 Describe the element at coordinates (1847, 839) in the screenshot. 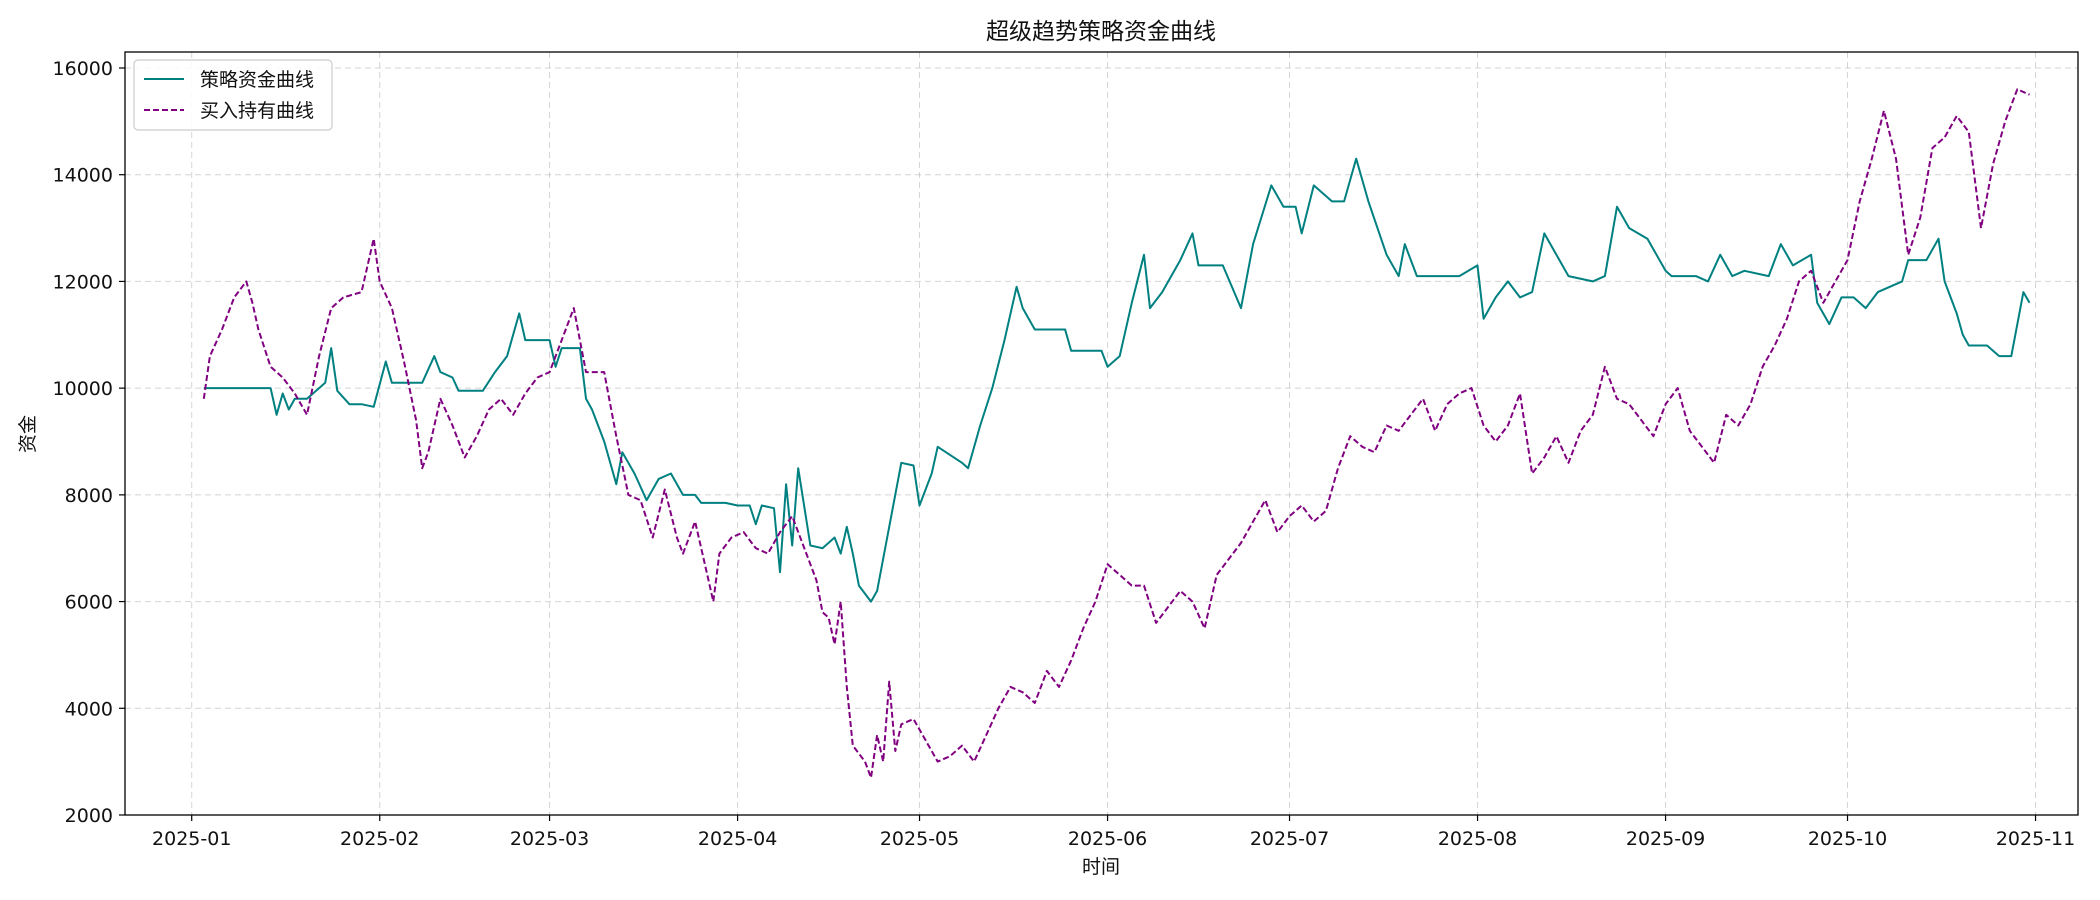

I see `x-tick-label: 2025-10` at that location.